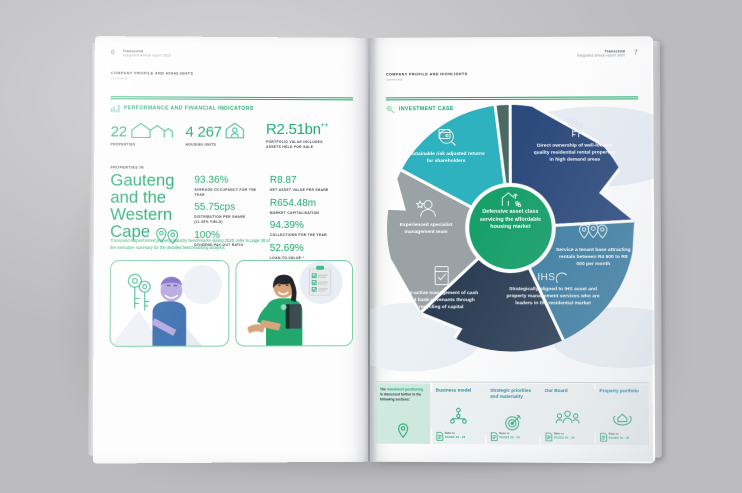  Describe the element at coordinates (293, 303) in the screenshot. I see `agent-with-checklist-illustration` at that location.